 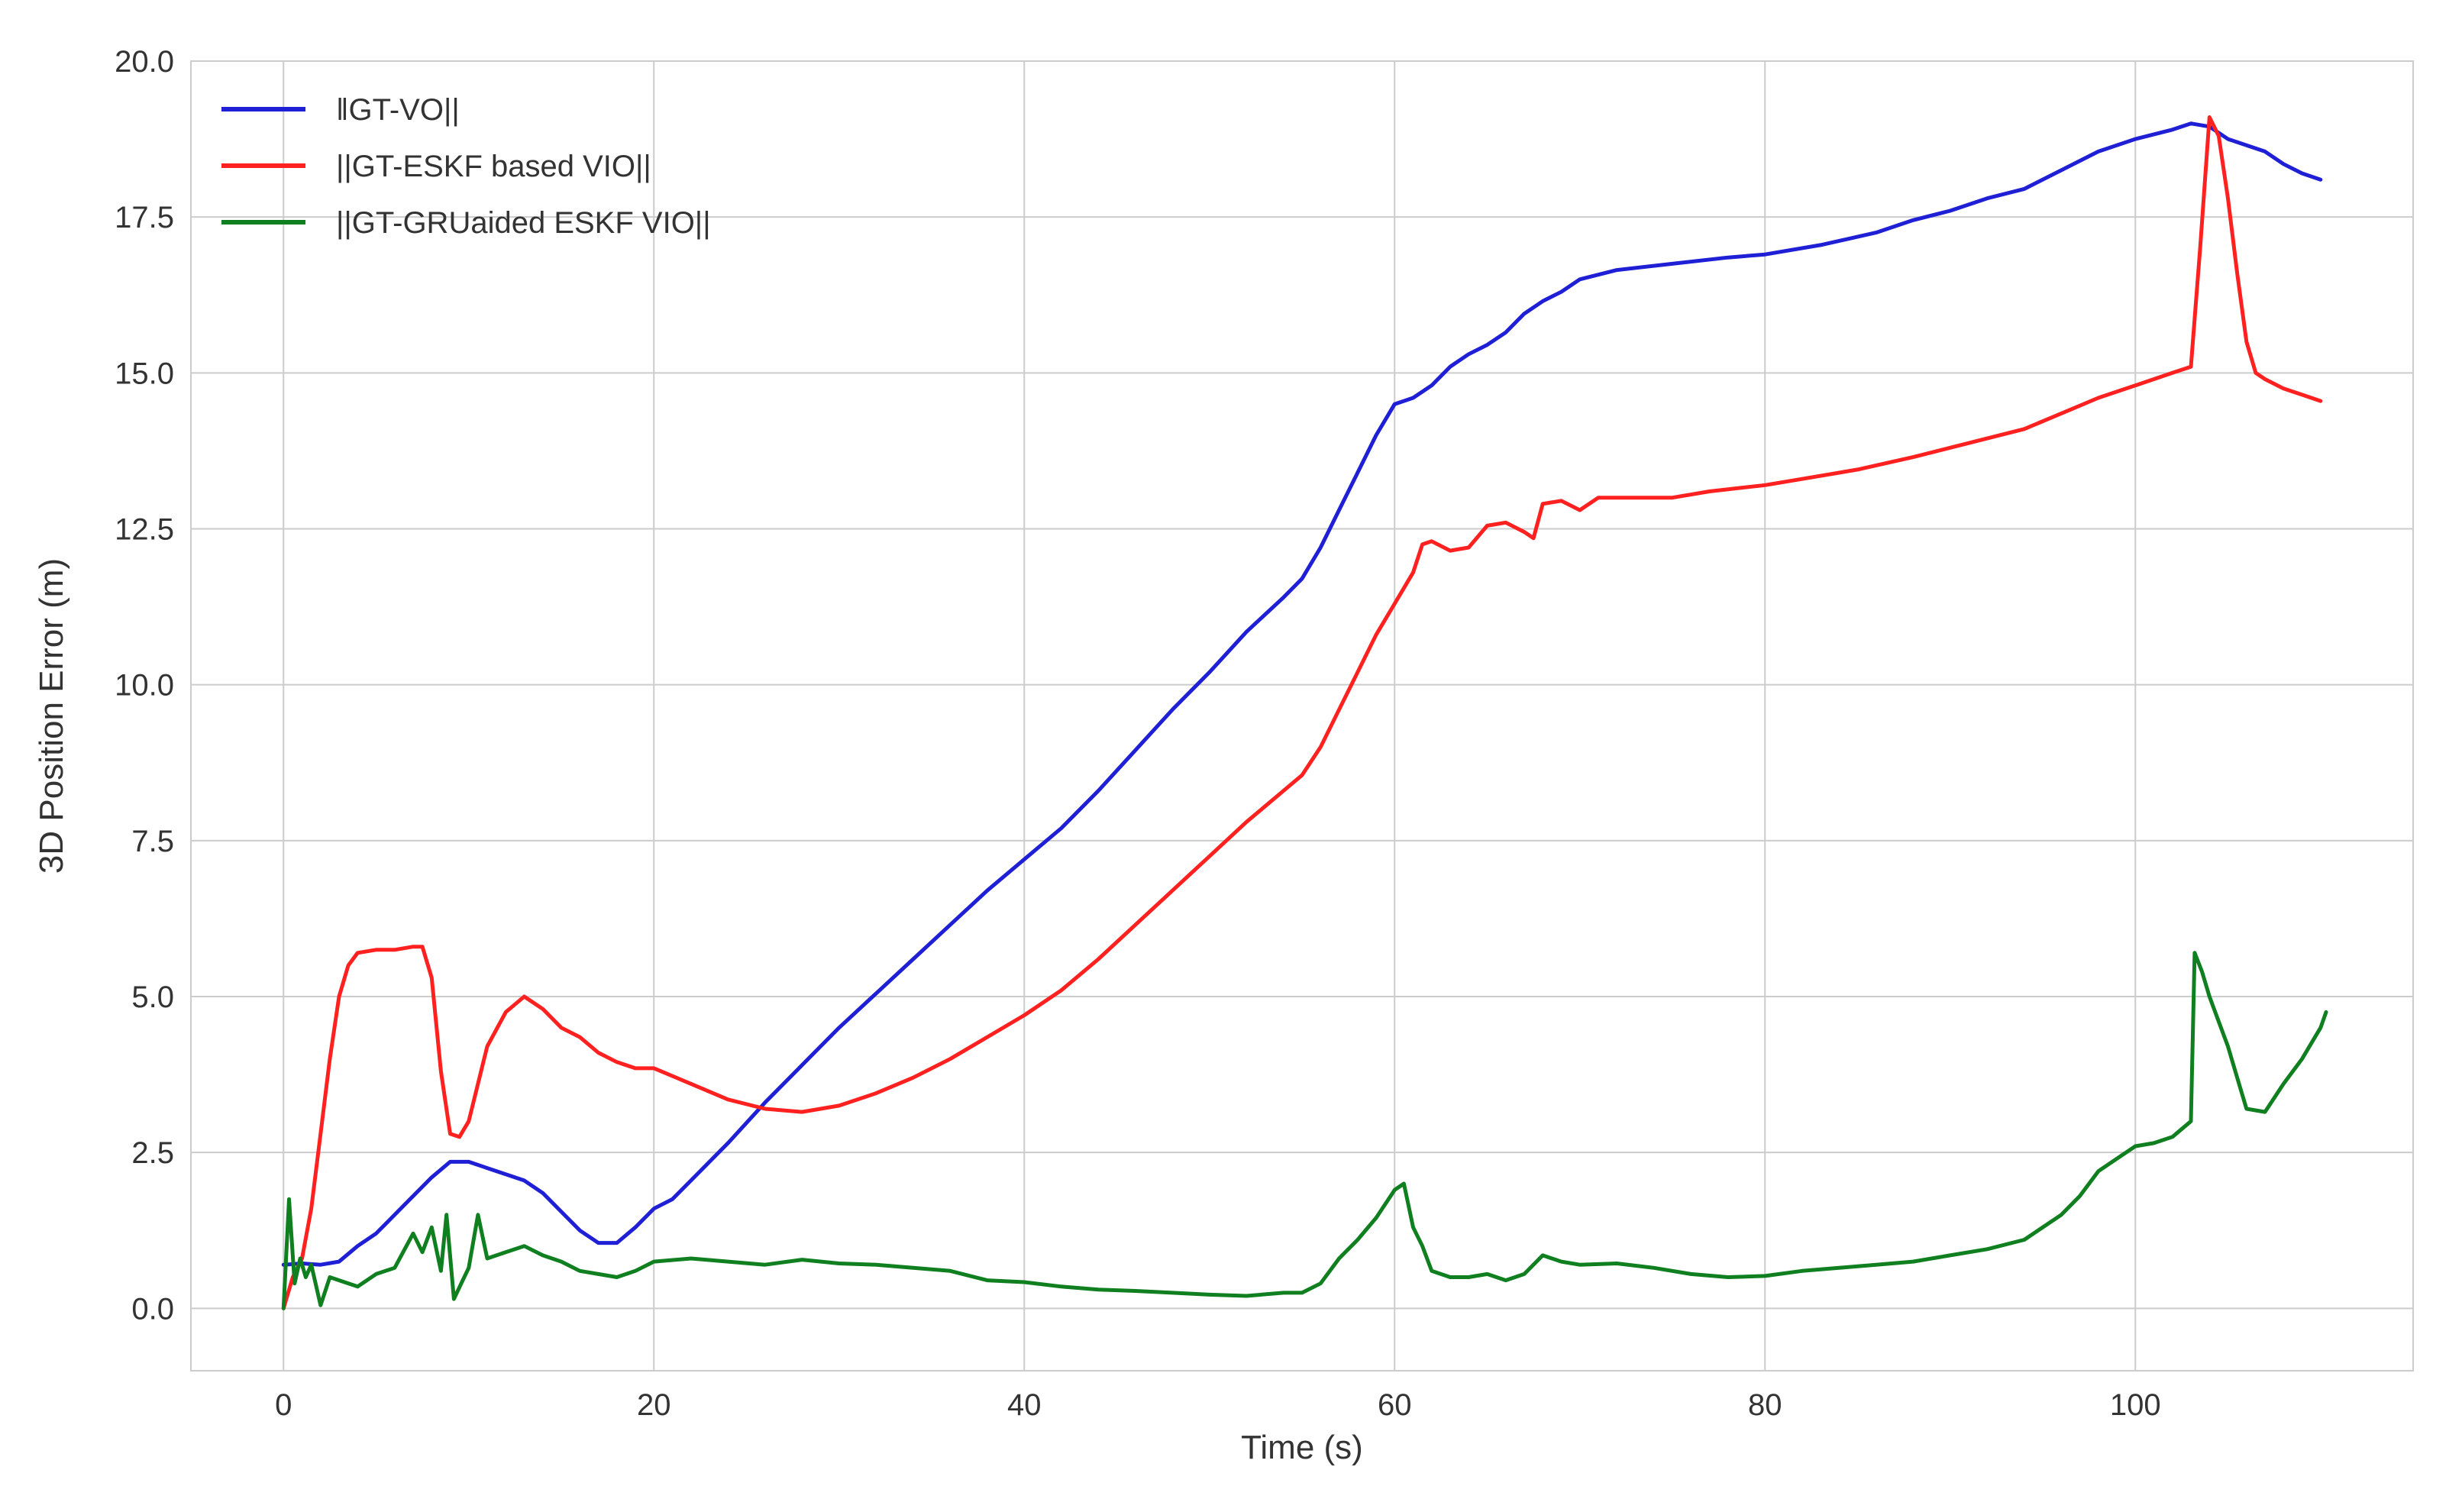 I want to click on x-tick-label: 40, so click(x=1024, y=1405).